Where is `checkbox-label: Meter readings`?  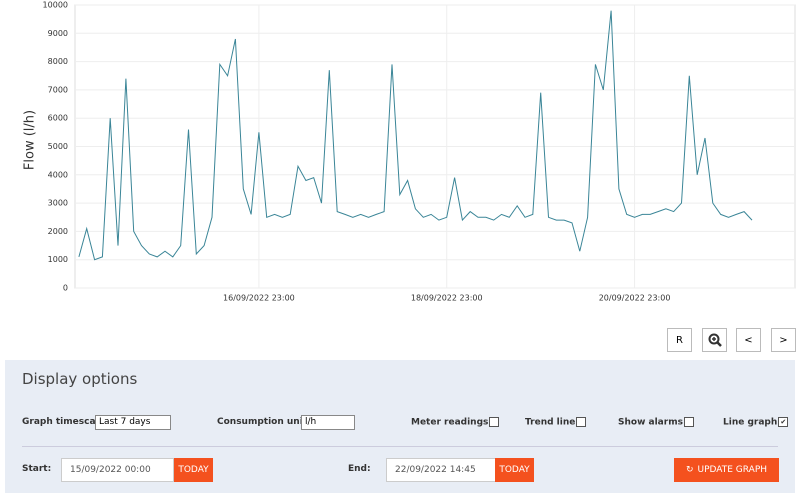
checkbox-label: Meter readings is located at coordinates (450, 422).